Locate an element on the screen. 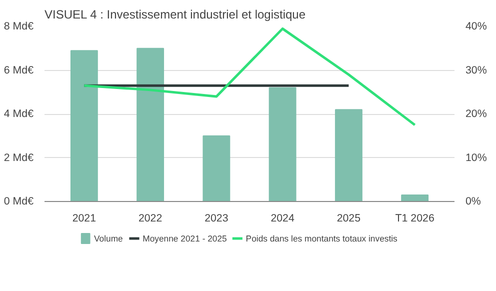 The image size is (496, 291). chart-title: VISUEL 4 : Investissement industriel et logistique is located at coordinates (175, 15).